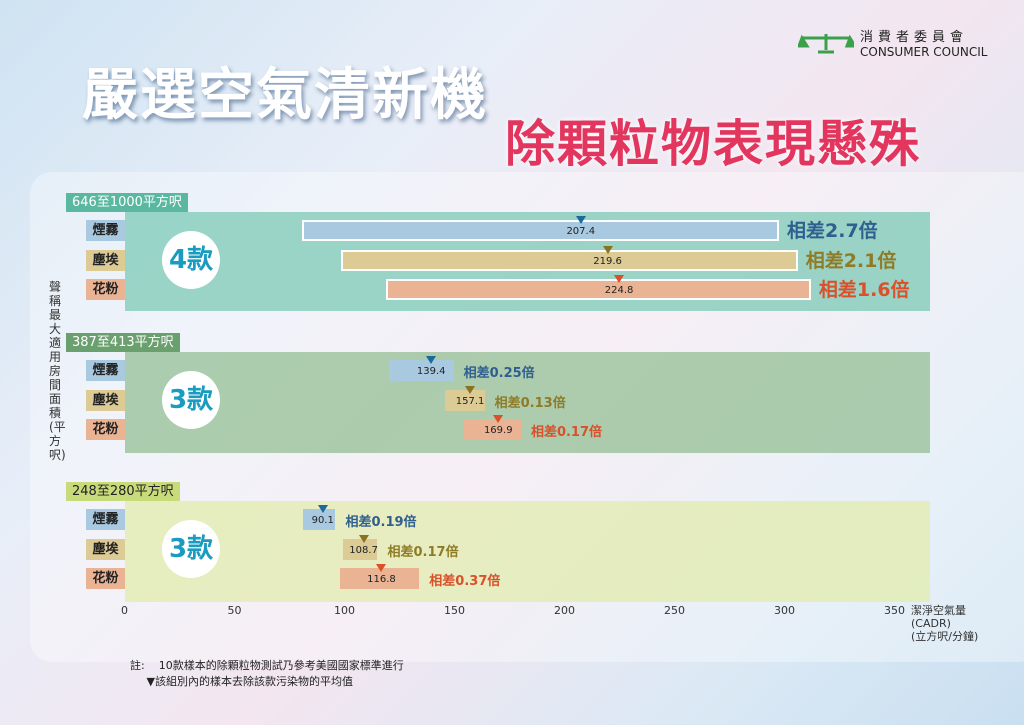 This screenshot has height=725, width=1024. Describe the element at coordinates (864, 290) in the screenshot. I see `difference-label: 相差1.6倍` at that location.